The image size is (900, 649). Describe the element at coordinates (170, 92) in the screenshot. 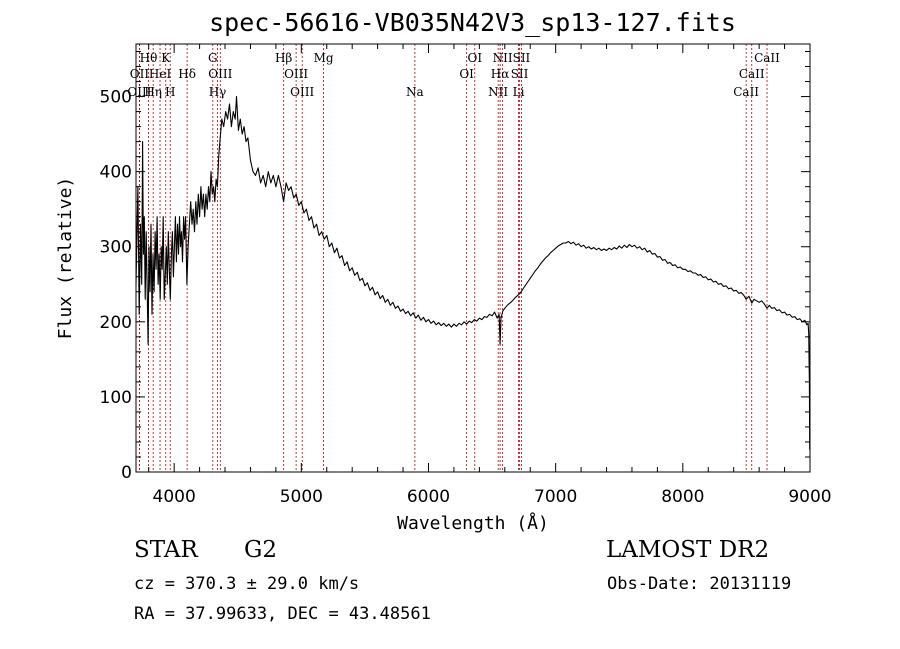

I see `spectral-line-label: H` at that location.